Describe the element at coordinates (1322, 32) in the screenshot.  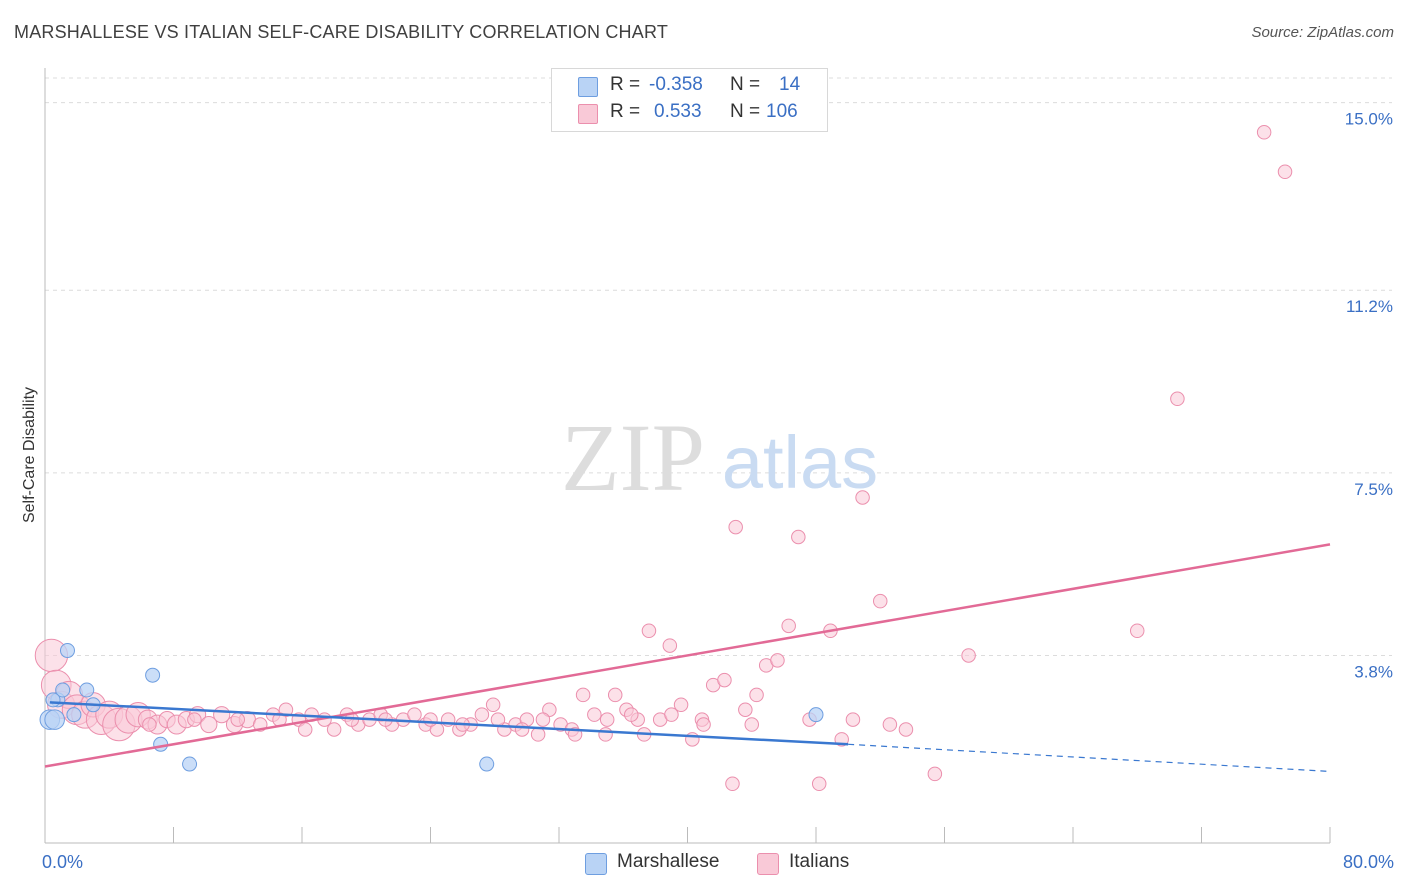
I see `source-label: Source: ZipAtlas.com` at that location.